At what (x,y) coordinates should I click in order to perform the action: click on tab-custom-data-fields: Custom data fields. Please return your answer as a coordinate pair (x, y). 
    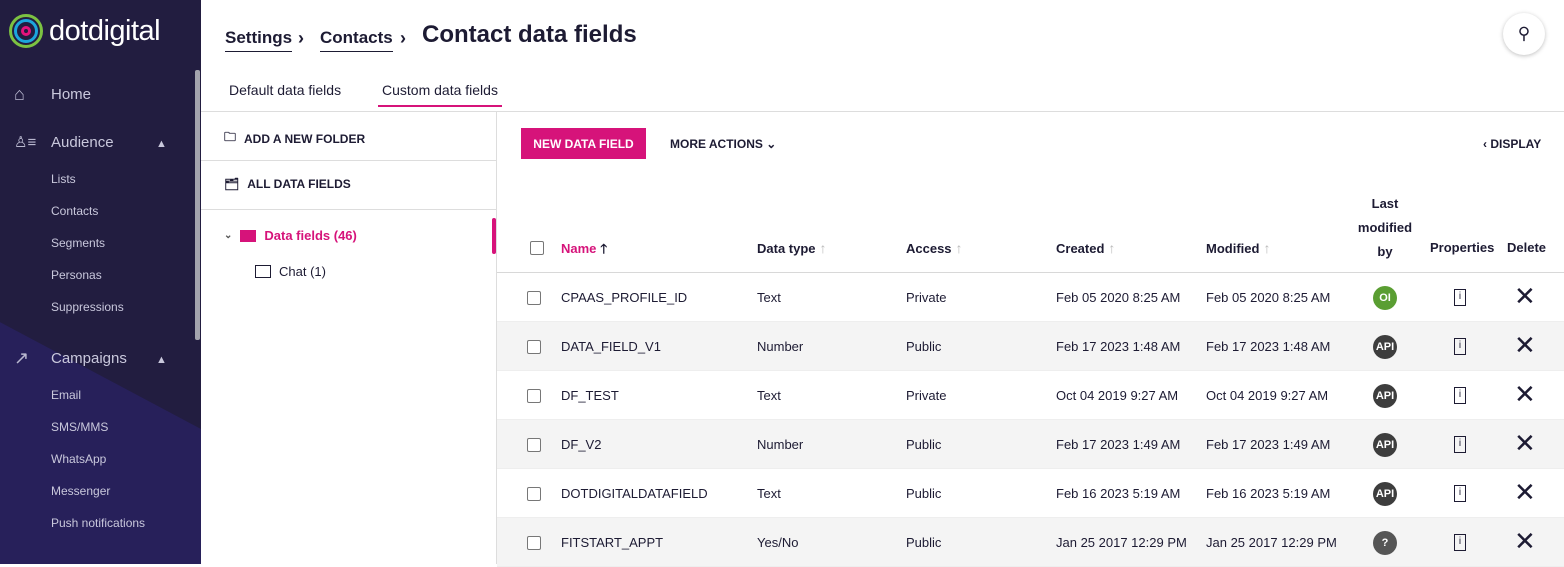
    Looking at the image, I should click on (440, 94).